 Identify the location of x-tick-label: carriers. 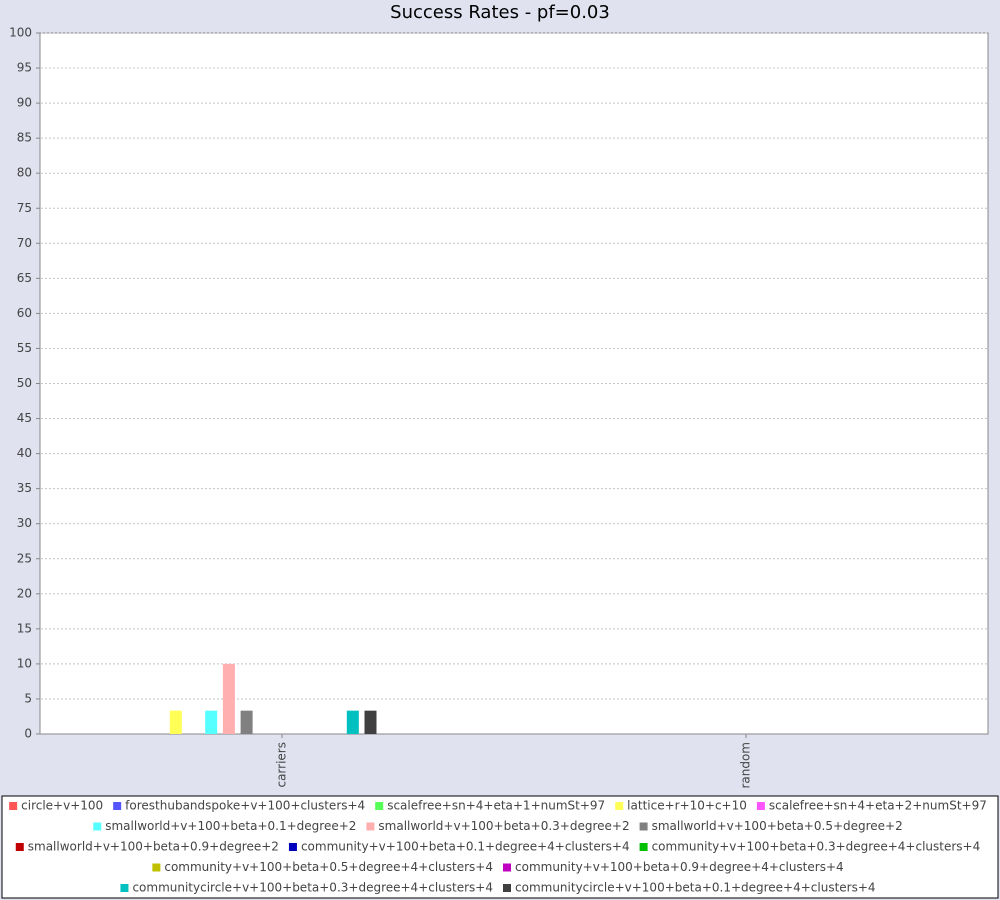
(282, 765).